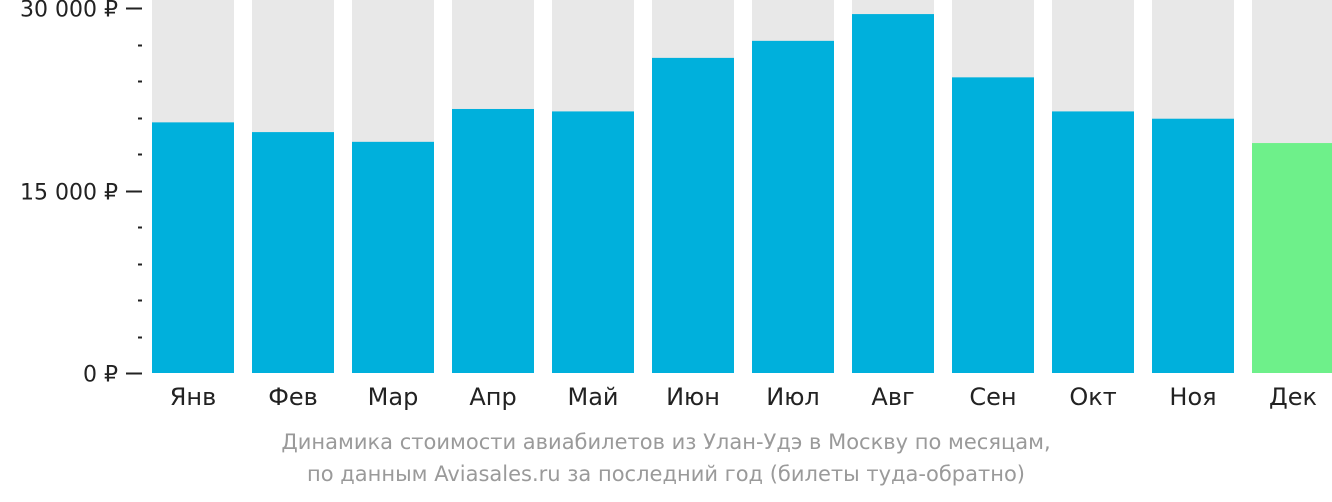 Image resolution: width=1332 pixels, height=502 pixels. Describe the element at coordinates (693, 397) in the screenshot. I see `x-tick-label: Июн` at that location.